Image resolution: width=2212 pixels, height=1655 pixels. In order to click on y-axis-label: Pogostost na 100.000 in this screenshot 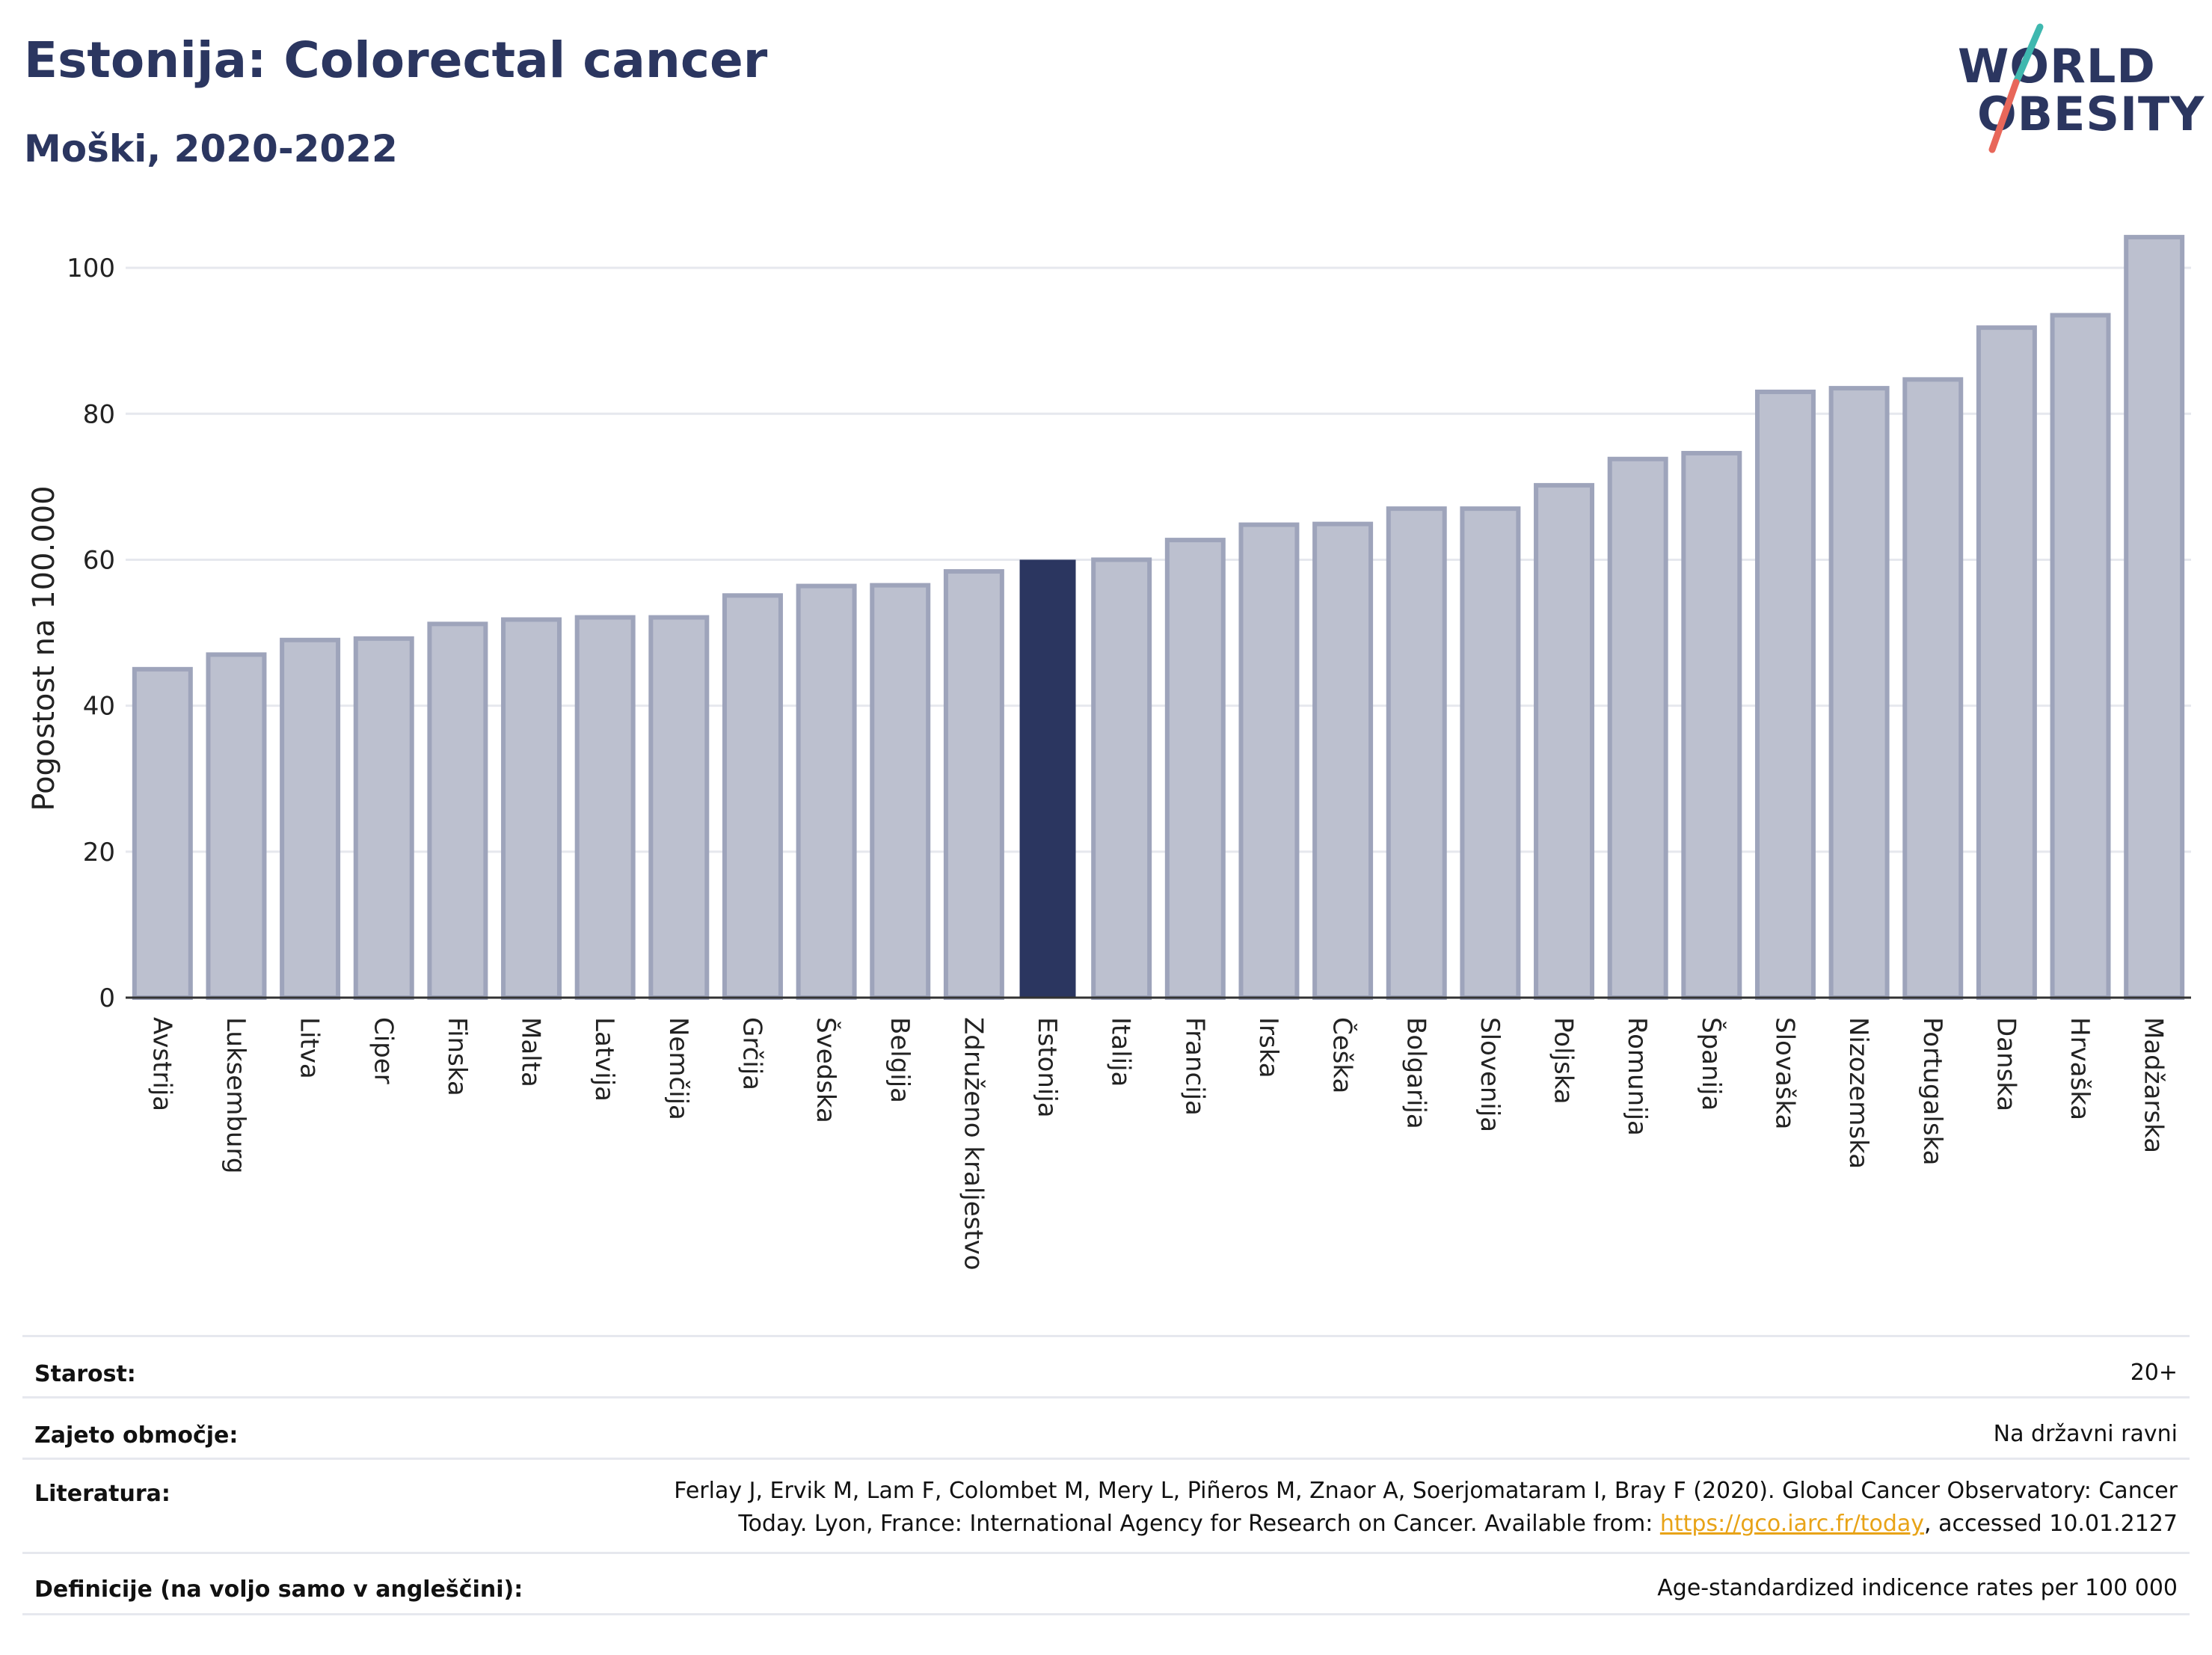, I will do `click(44, 648)`.